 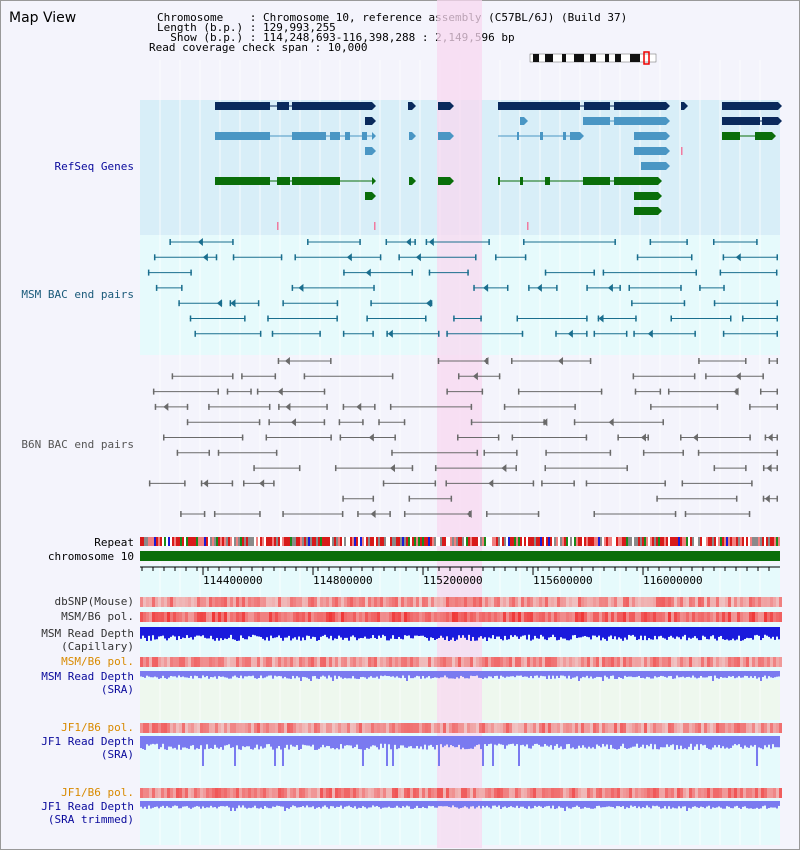 What do you see at coordinates (399, 257) in the screenshot?
I see `msm-bac-end` at bounding box center [399, 257].